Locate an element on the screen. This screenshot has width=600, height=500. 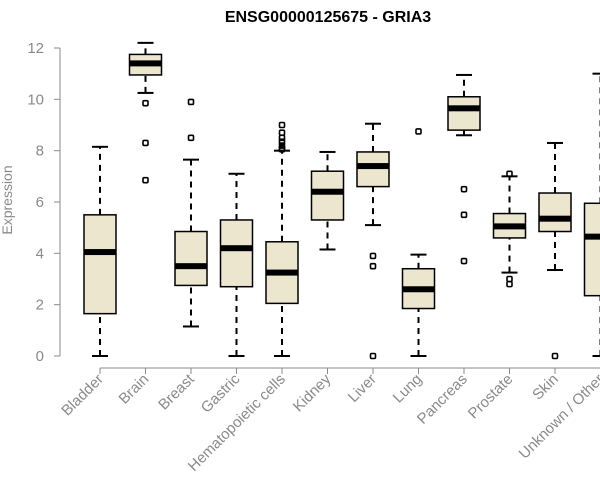
x-tick-label: Prostate is located at coordinates (491, 397).